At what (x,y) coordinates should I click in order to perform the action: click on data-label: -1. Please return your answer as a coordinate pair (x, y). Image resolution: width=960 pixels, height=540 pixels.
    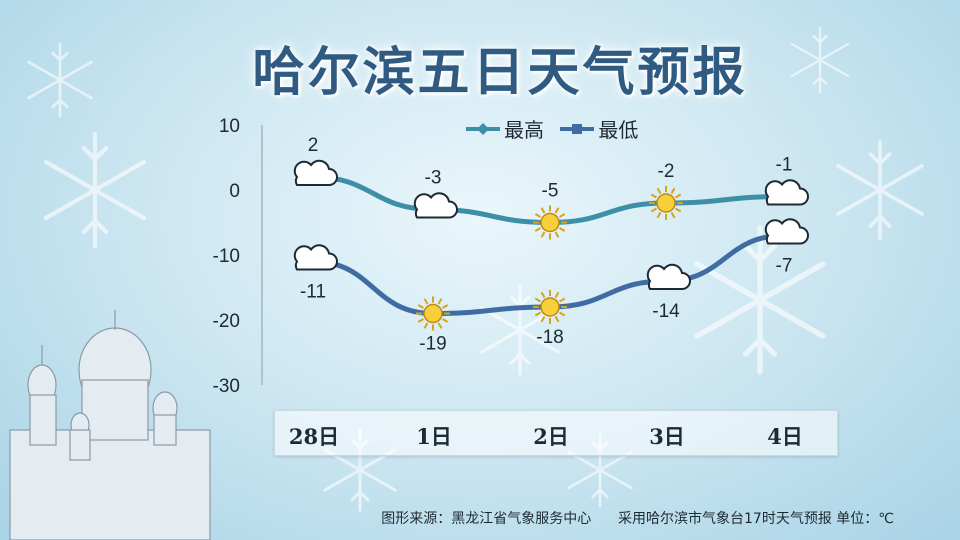
    Looking at the image, I should click on (784, 165).